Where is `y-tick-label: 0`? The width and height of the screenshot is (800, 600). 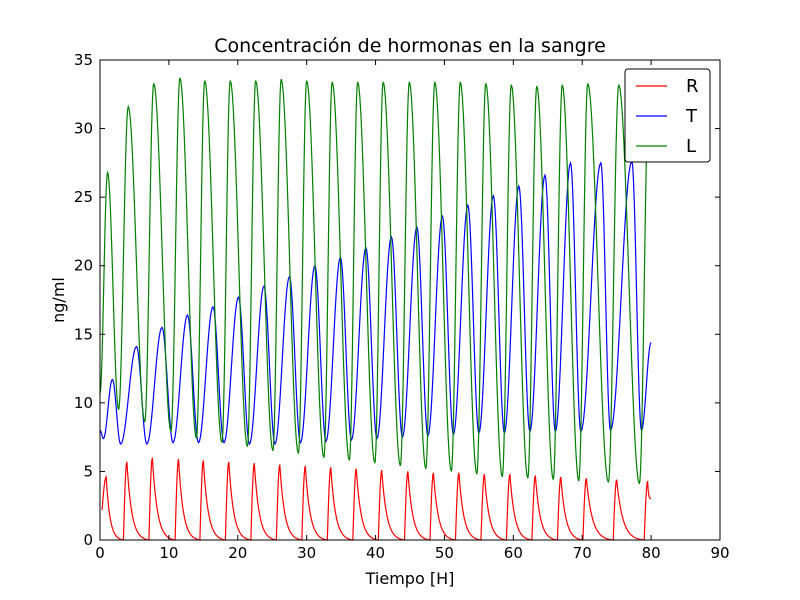
y-tick-label: 0 is located at coordinates (88, 540).